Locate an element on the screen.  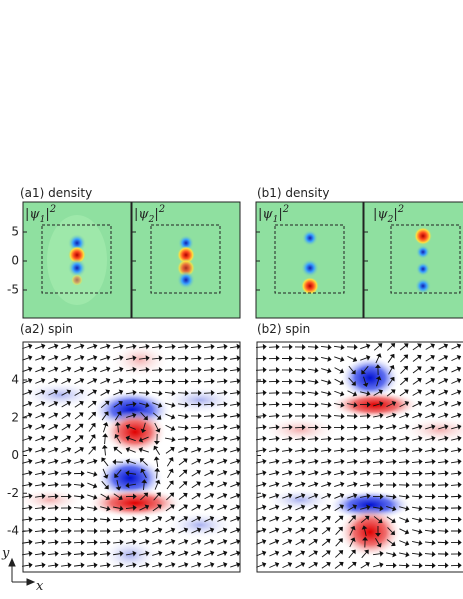
y-tick-label: 2 is located at coordinates (15, 417).